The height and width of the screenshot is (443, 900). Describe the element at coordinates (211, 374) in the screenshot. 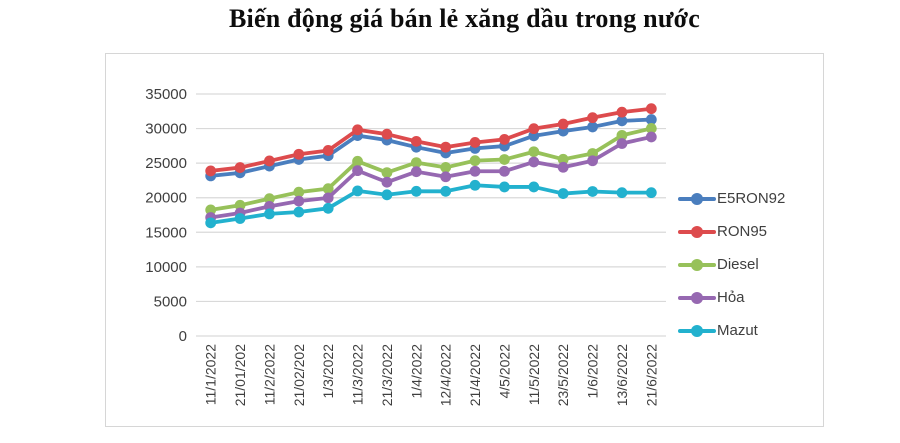

I see `x-axis-tick-label: 11/1/2022` at that location.